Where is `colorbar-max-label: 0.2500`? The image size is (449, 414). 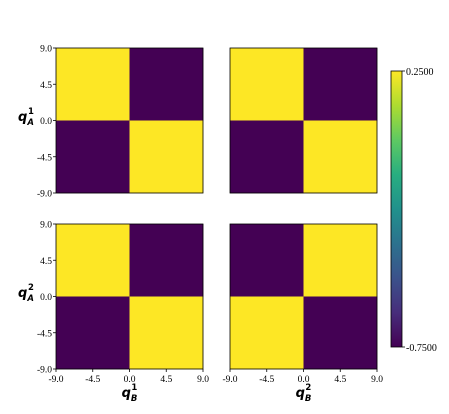 colorbar-max-label: 0.2500 is located at coordinates (420, 72).